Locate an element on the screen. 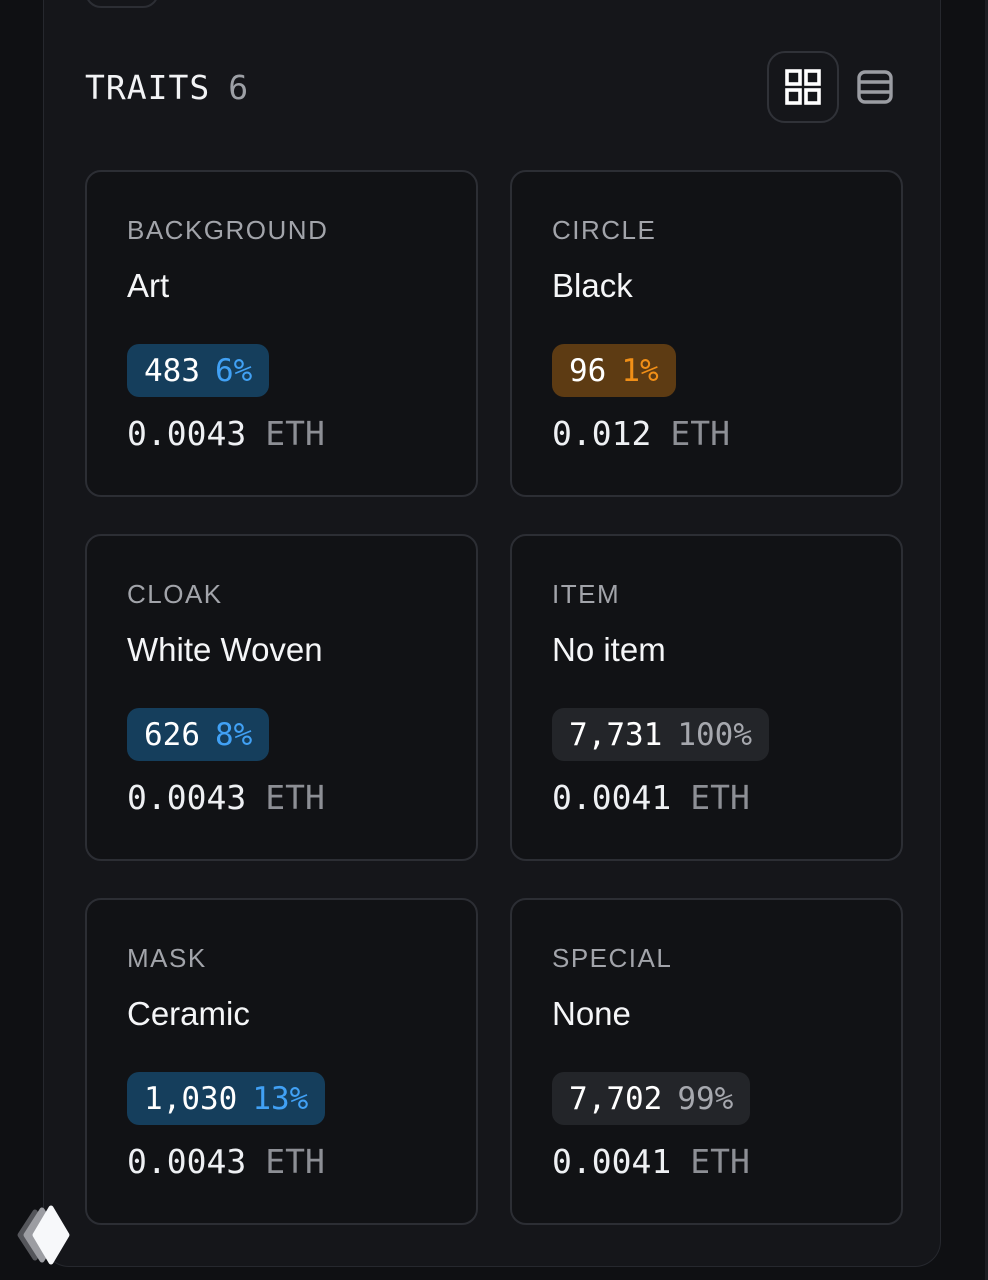 This screenshot has height=1280, width=988. layered-diamond-logo is located at coordinates (50, 1237).